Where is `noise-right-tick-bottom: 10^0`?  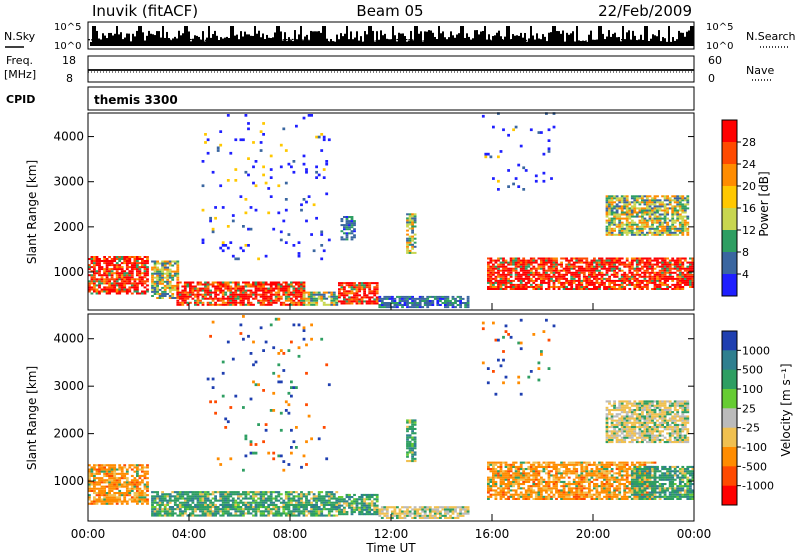
noise-right-tick-bottom: 10^0 is located at coordinates (719, 46).